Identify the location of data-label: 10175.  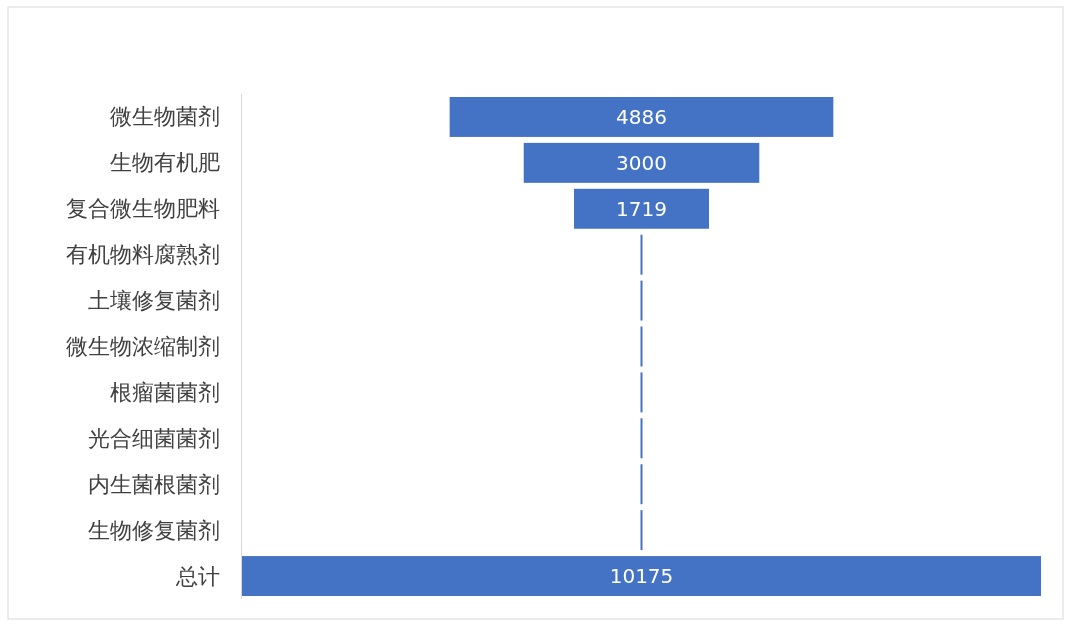
(641, 576).